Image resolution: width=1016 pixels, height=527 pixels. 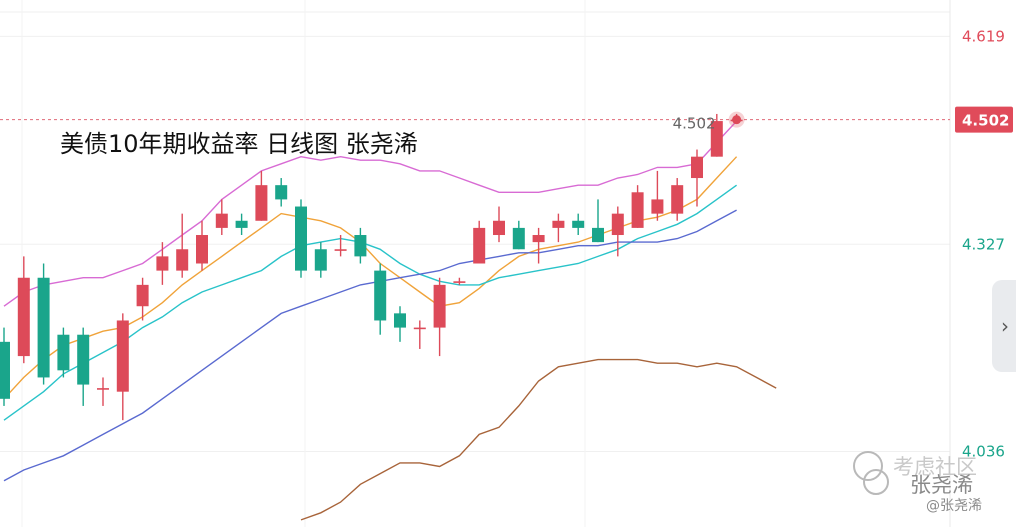 I want to click on watermark-name: 张尧浠, so click(x=941, y=485).